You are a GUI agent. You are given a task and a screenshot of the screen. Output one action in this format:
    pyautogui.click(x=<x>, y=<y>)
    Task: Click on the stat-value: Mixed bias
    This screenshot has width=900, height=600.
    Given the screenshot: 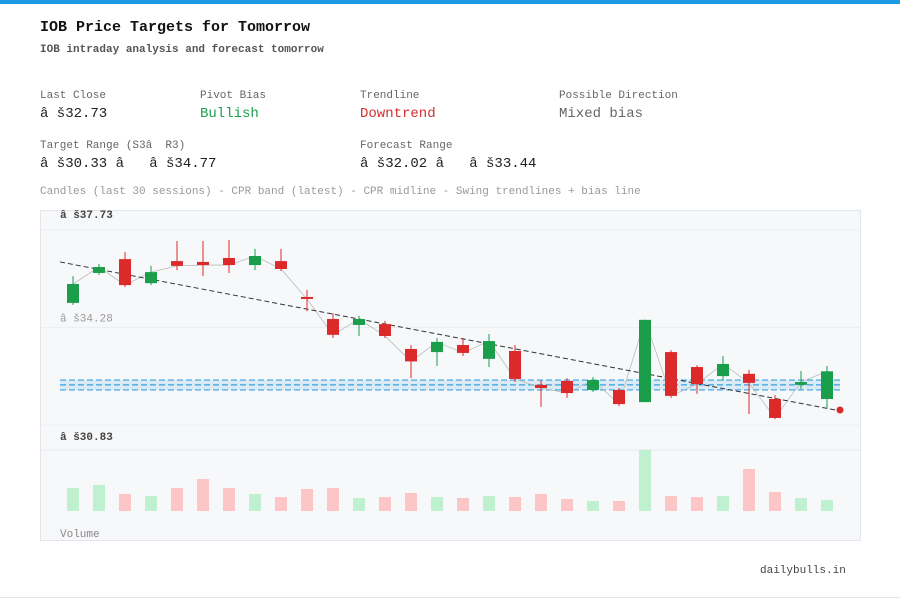 What is the action you would take?
    pyautogui.click(x=601, y=114)
    